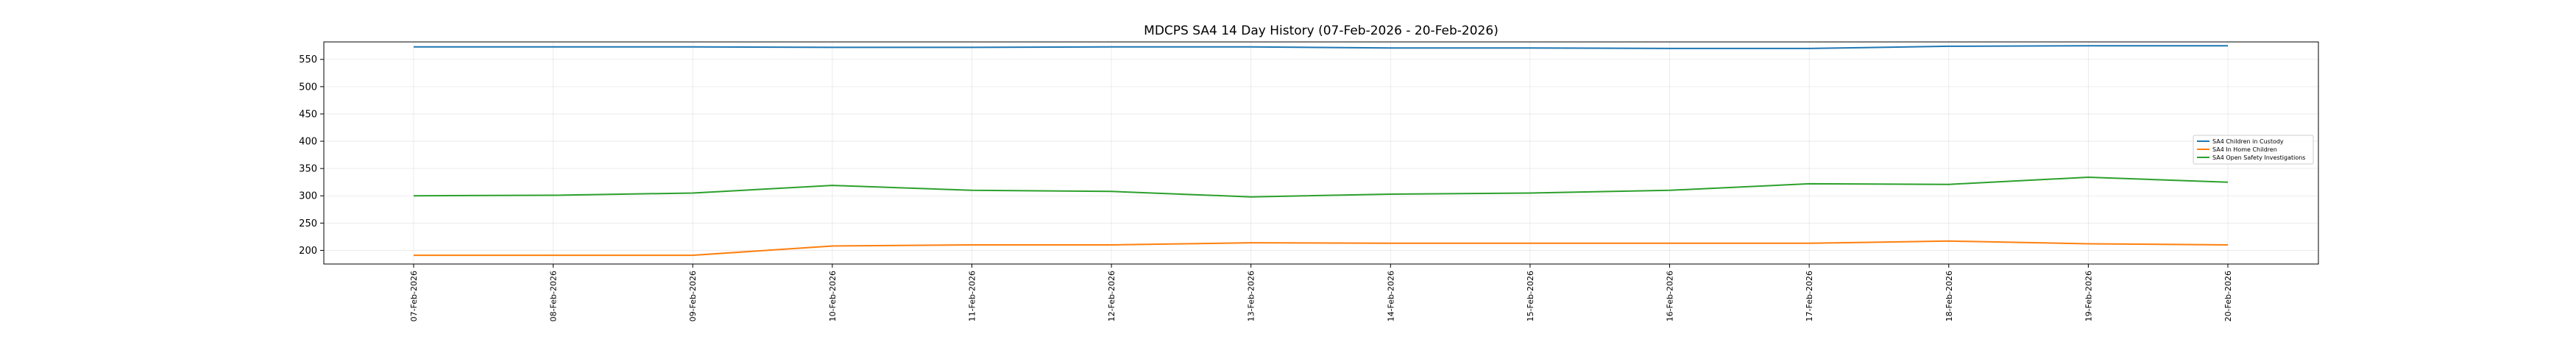 The height and width of the screenshot is (353, 2576). What do you see at coordinates (2258, 158) in the screenshot?
I see `legend-label: SA4 Open Safety Investigations` at bounding box center [2258, 158].